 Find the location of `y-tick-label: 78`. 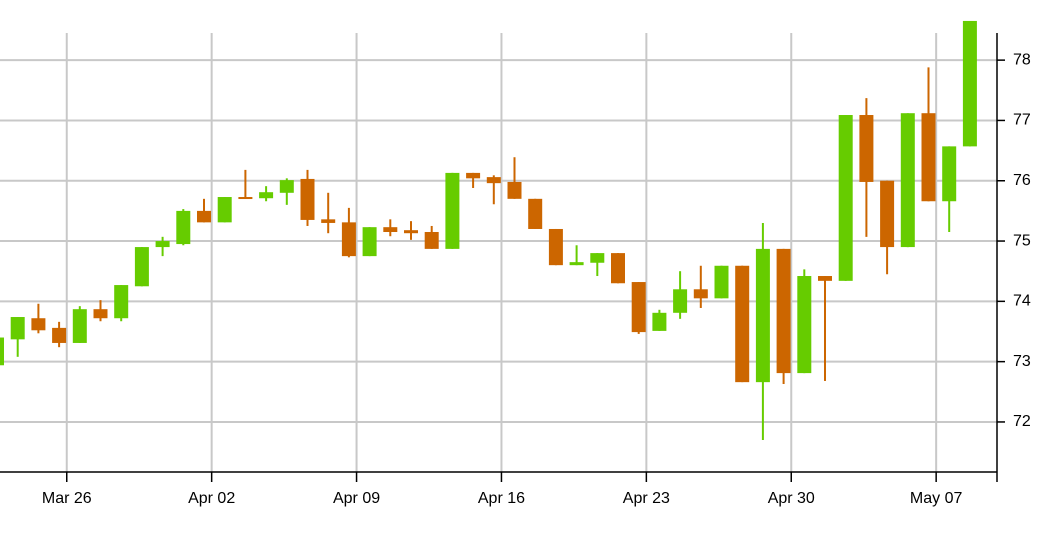

y-tick-label: 78 is located at coordinates (1022, 59).